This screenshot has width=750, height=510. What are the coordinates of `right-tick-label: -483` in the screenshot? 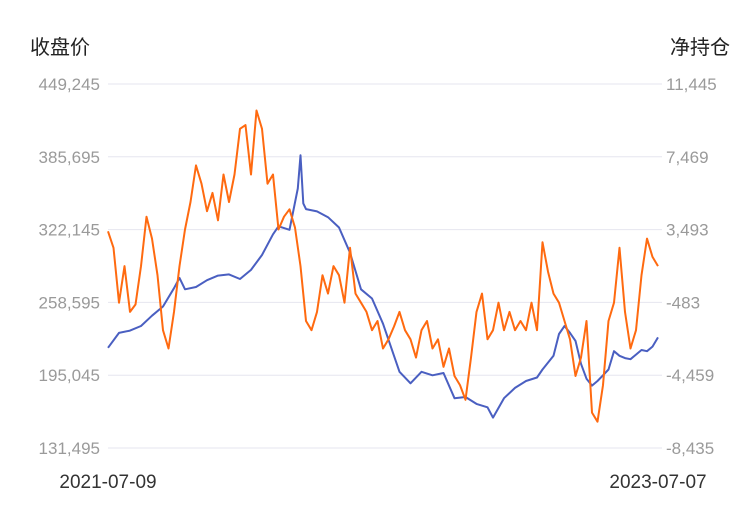 It's located at (683, 302).